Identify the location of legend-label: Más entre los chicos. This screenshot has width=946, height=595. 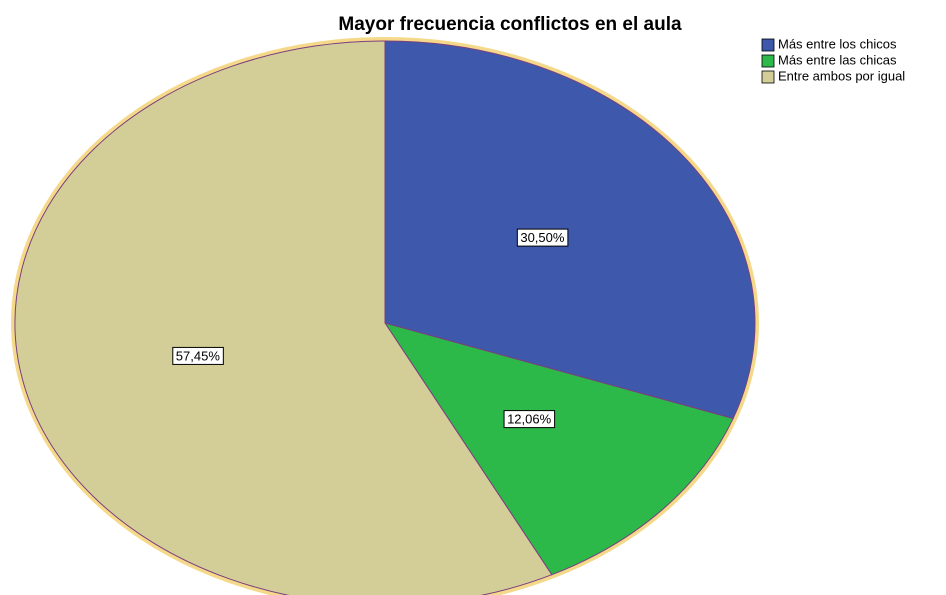
(837, 43).